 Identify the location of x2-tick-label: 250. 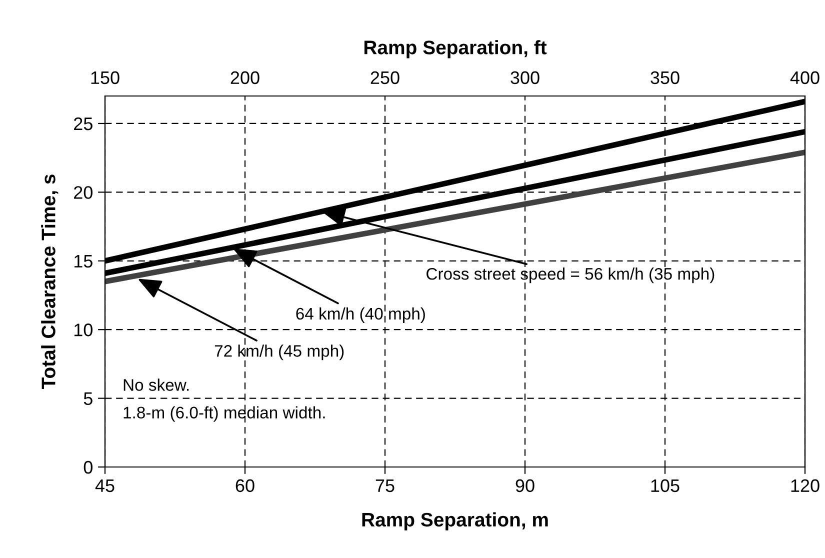
(385, 77).